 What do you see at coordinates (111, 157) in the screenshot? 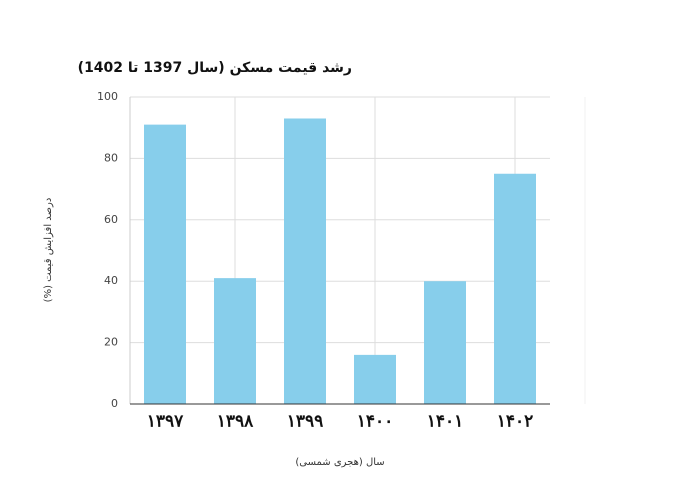
I see `y-tick-label: 80` at bounding box center [111, 157].